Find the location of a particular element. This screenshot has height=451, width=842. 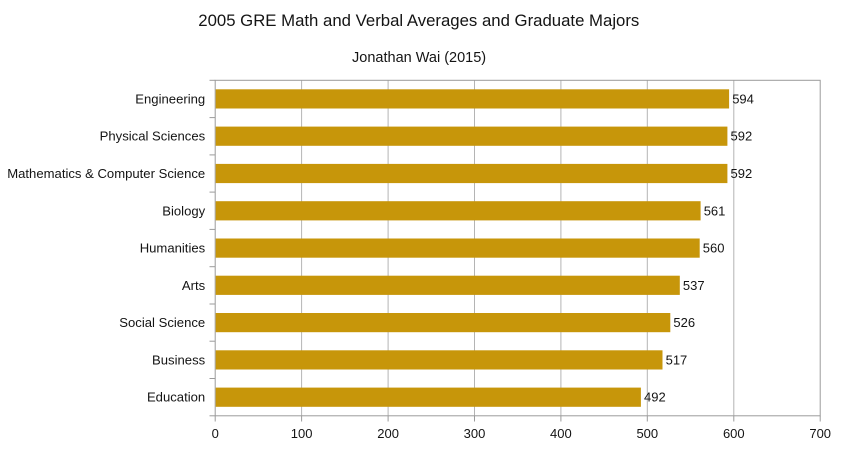

svg-text: 492 is located at coordinates (655, 397).